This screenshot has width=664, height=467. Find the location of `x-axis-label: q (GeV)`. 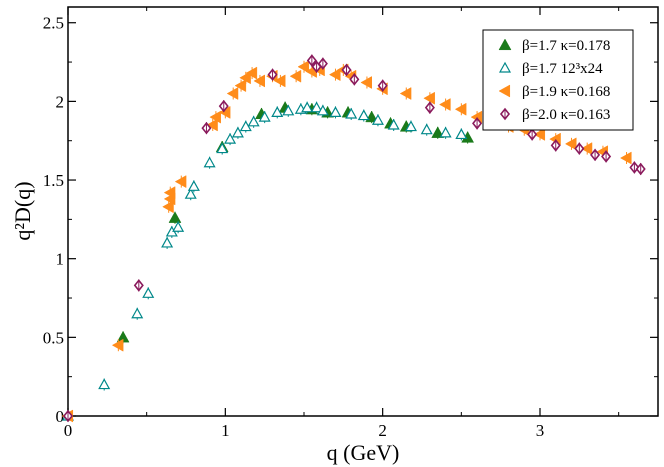

x-axis-label: q (GeV) is located at coordinates (363, 452).